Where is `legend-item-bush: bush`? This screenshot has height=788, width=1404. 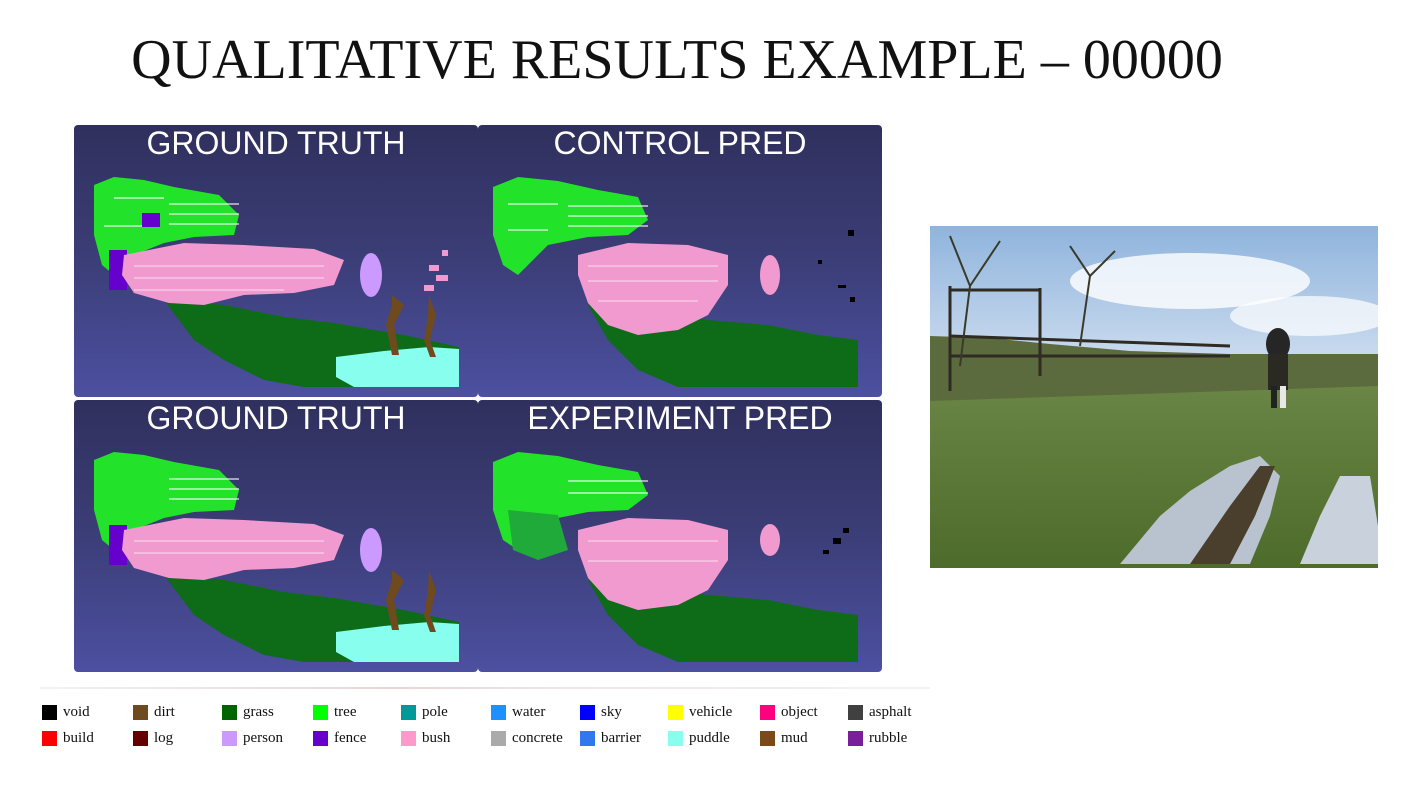
legend-item-bush: bush is located at coordinates (425, 738).